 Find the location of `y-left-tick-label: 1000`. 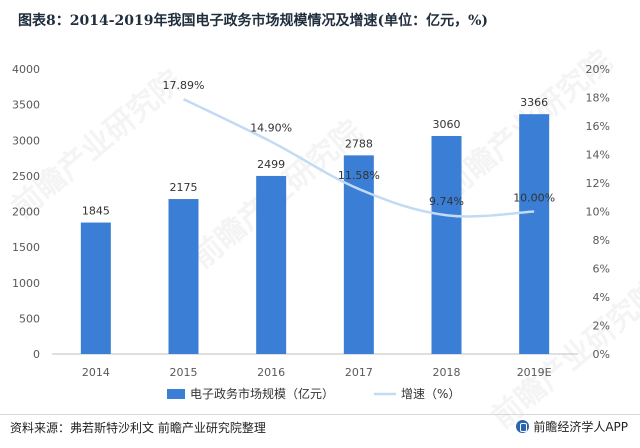

y-left-tick-label: 1000 is located at coordinates (26, 283).